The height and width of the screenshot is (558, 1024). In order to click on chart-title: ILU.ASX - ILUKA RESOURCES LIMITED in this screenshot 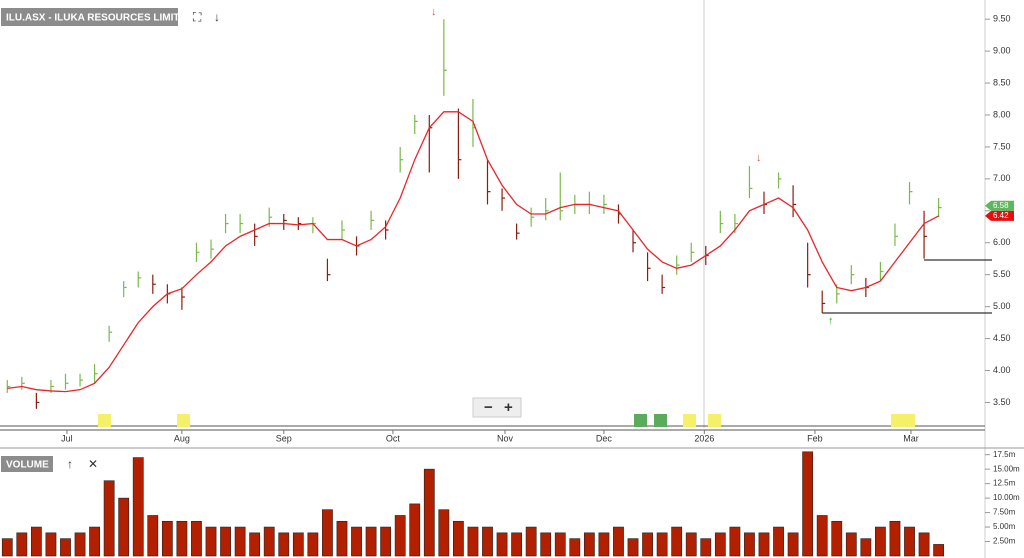, I will do `click(99, 18)`.